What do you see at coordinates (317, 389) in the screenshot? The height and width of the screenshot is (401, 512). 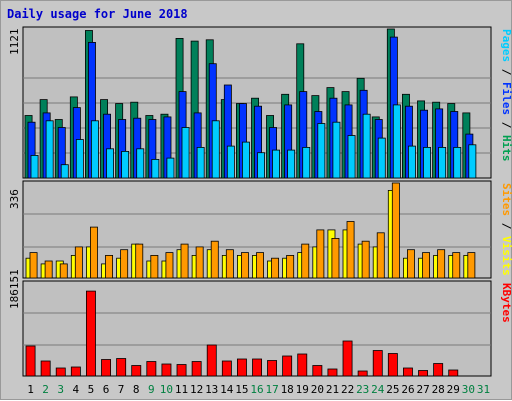 I see `day-label: 20` at bounding box center [317, 389].